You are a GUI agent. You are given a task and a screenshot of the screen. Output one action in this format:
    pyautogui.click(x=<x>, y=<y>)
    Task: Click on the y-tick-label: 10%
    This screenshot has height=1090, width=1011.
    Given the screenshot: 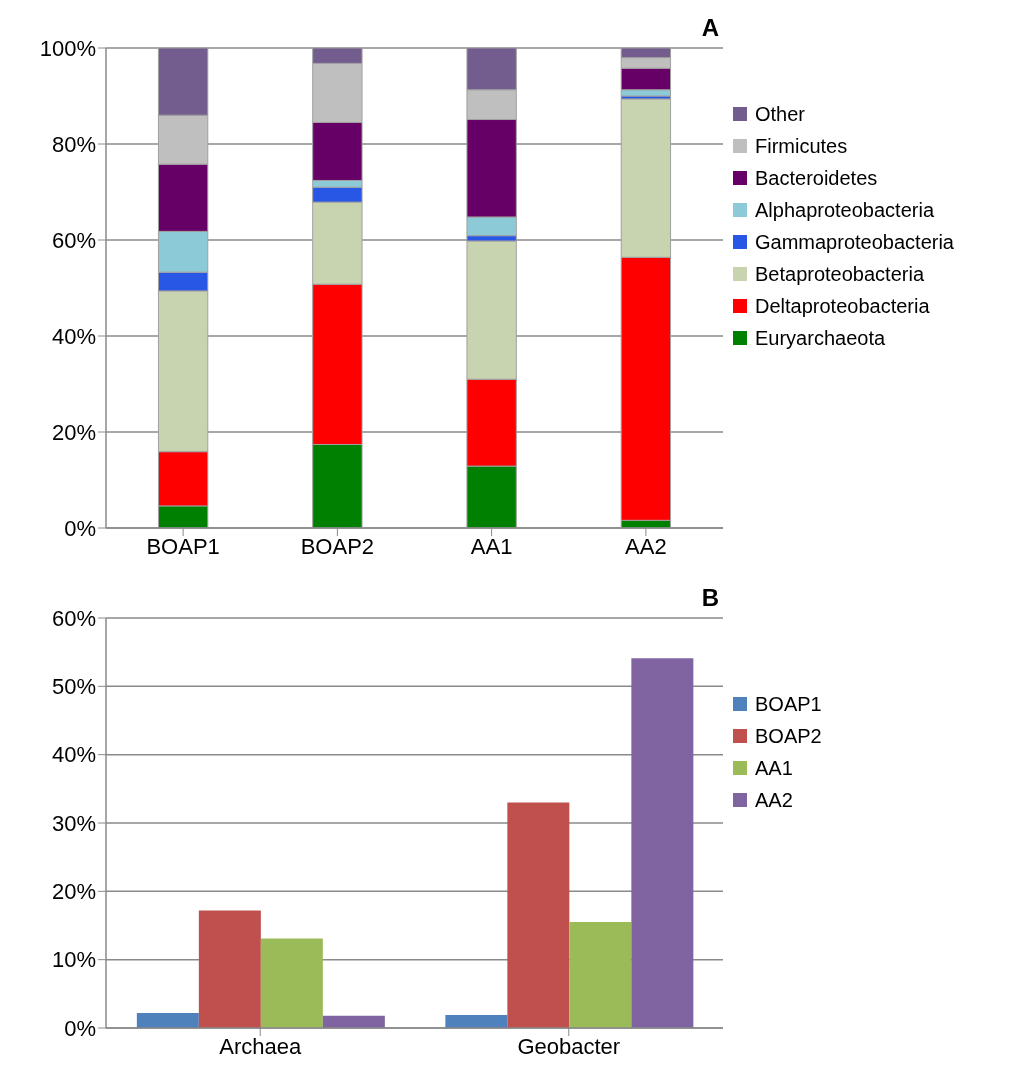 What is the action you would take?
    pyautogui.click(x=73, y=960)
    